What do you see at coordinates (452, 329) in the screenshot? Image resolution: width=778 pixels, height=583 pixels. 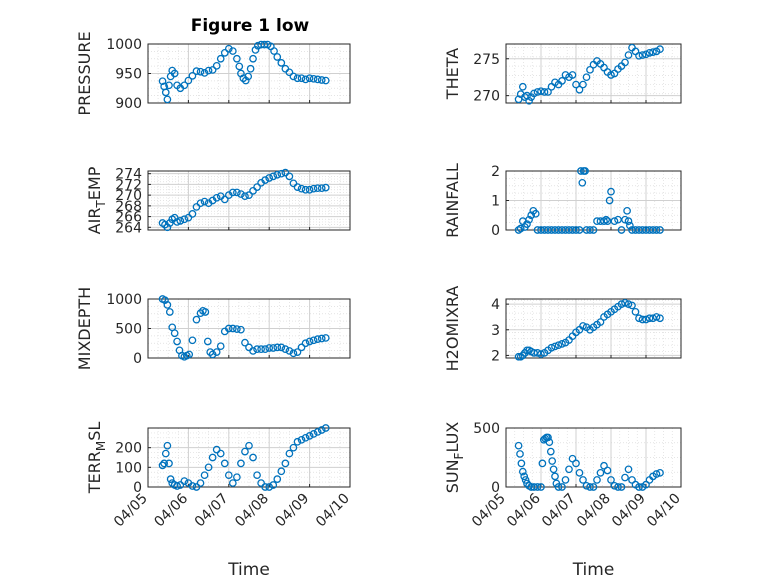 I see `y-axis-label: H2OMIXRA` at bounding box center [452, 329].